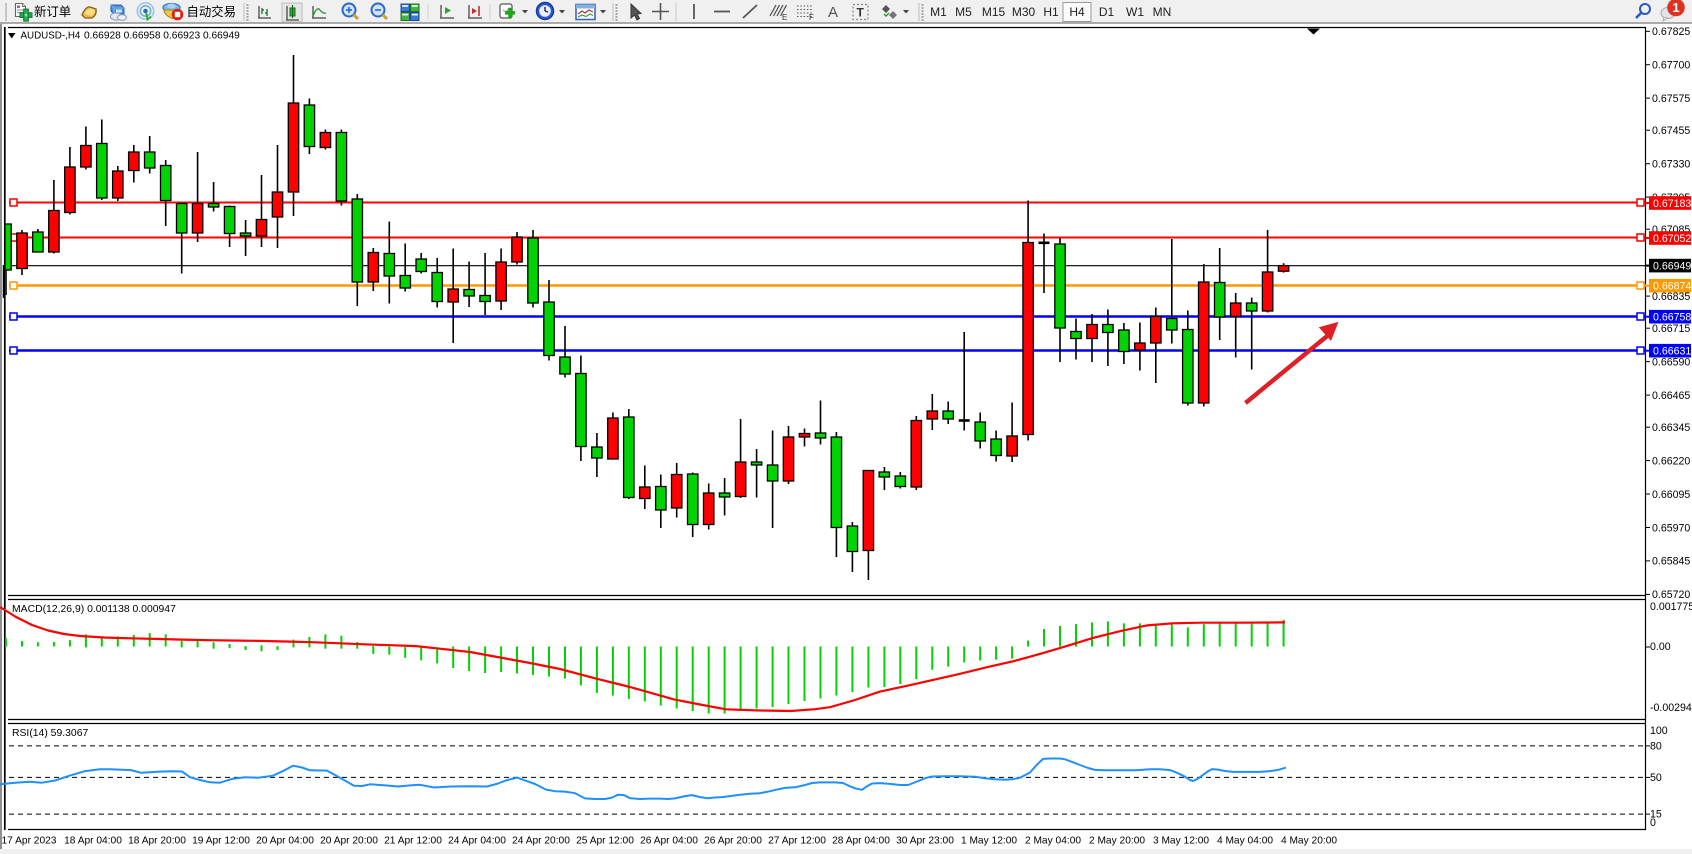 This screenshot has height=854, width=1692. I want to click on svg-text: 新订单, so click(52, 11).